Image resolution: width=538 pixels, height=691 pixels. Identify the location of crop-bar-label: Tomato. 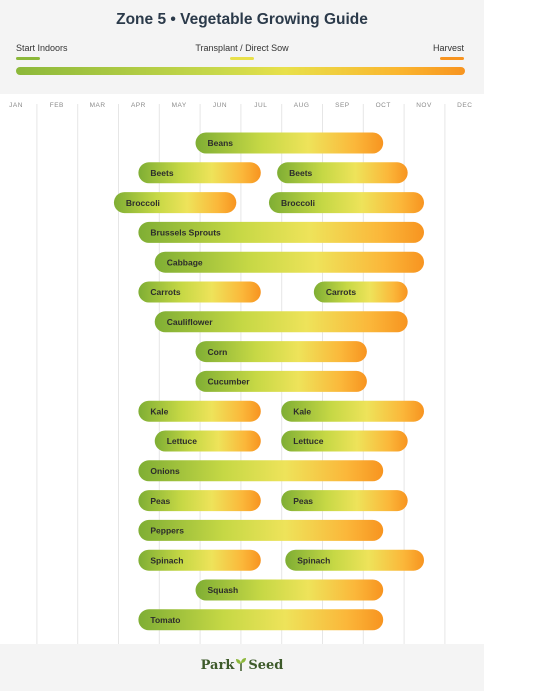
(165, 620).